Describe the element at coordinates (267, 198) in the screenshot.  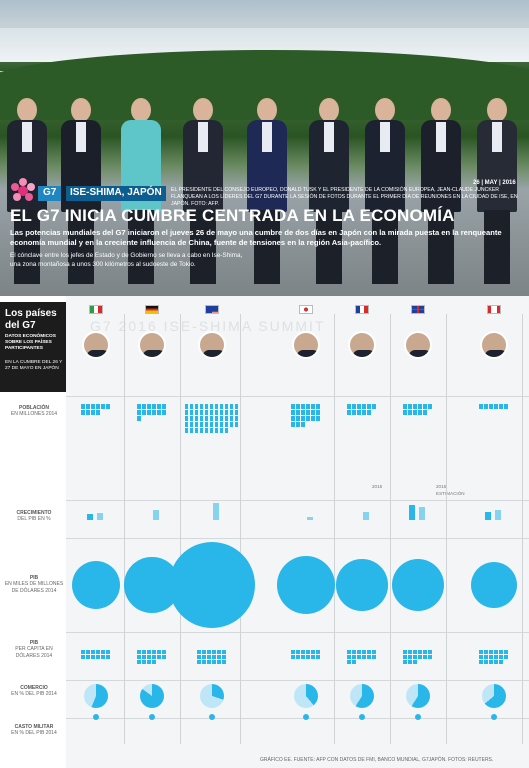
I see `leader-figure` at that location.